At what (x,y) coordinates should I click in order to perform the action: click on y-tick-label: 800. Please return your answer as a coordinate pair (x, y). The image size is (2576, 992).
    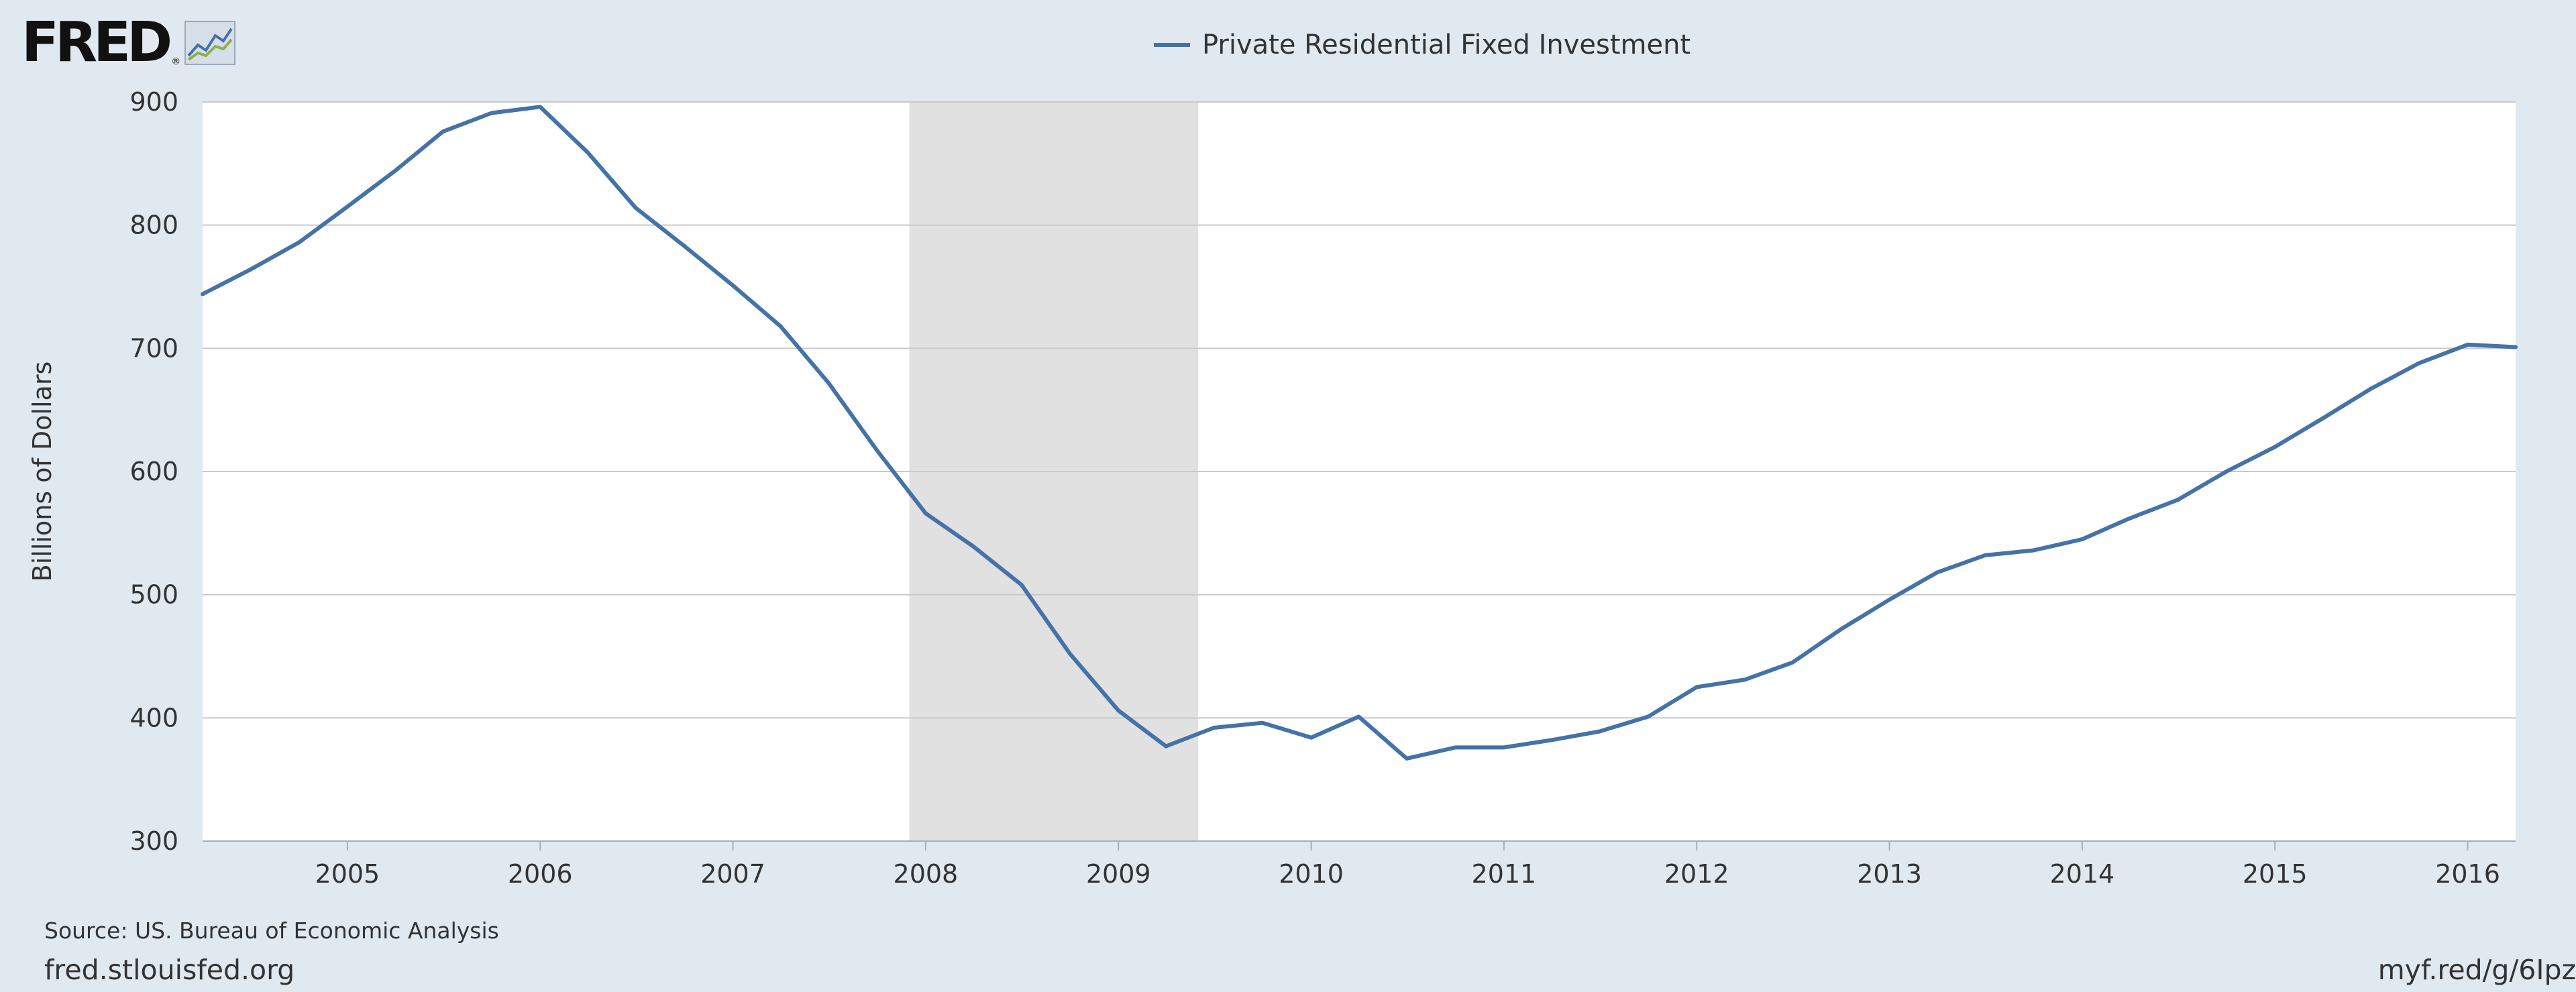
    Looking at the image, I should click on (153, 226).